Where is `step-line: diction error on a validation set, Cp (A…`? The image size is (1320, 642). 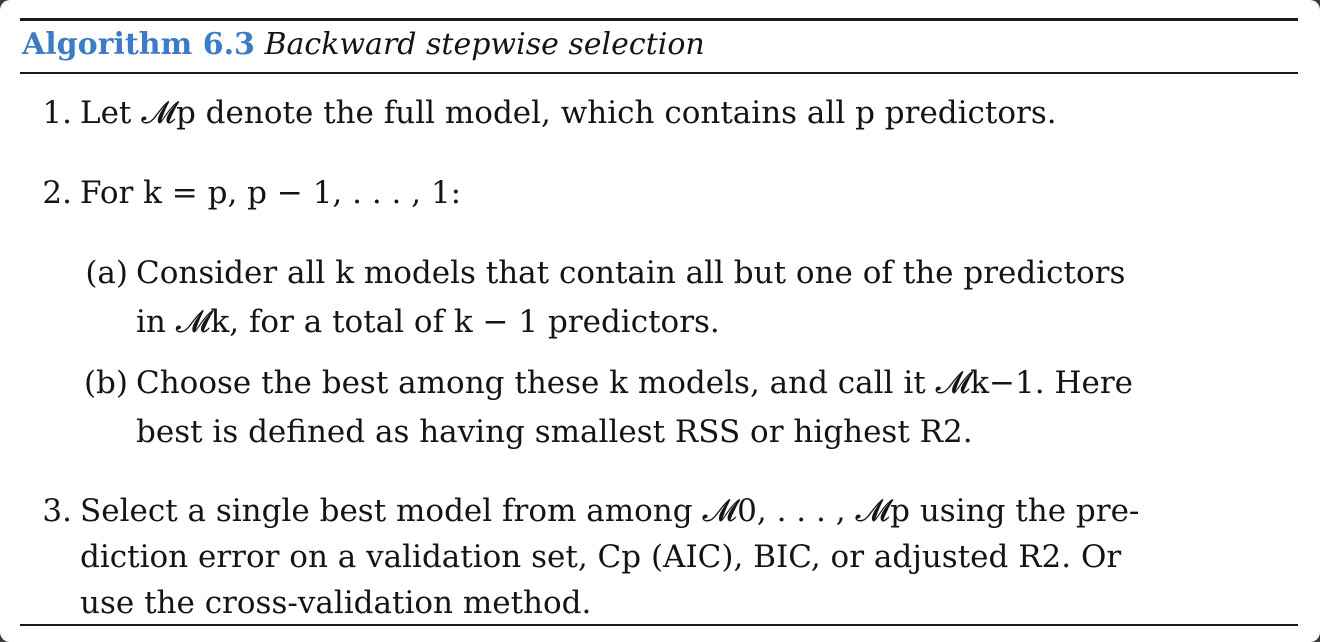 step-line: diction error on a validation set, Cp (A… is located at coordinates (601, 557).